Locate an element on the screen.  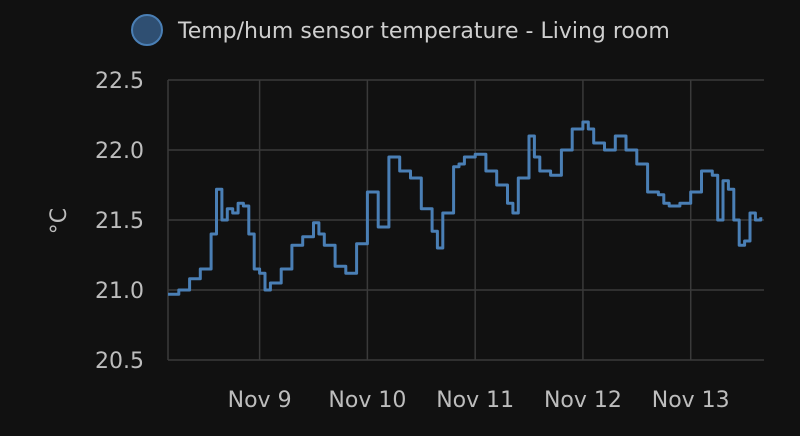
x-tick-label: Nov 11 is located at coordinates (475, 400).